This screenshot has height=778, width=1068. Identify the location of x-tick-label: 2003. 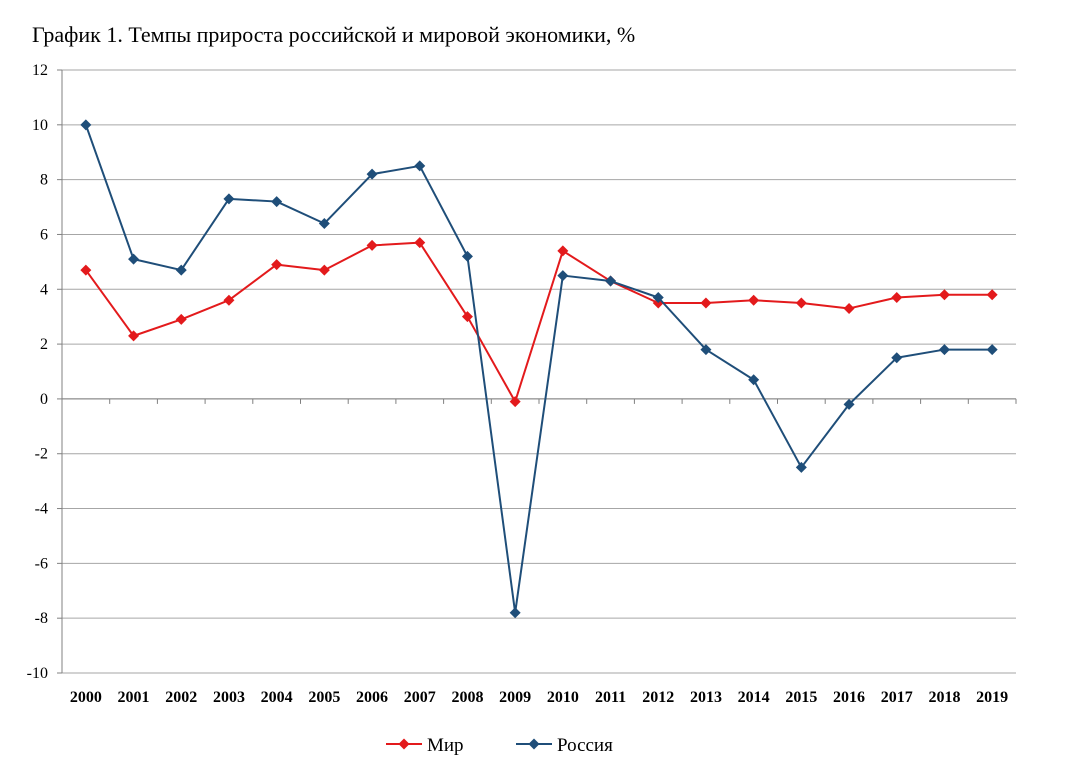
(229, 697).